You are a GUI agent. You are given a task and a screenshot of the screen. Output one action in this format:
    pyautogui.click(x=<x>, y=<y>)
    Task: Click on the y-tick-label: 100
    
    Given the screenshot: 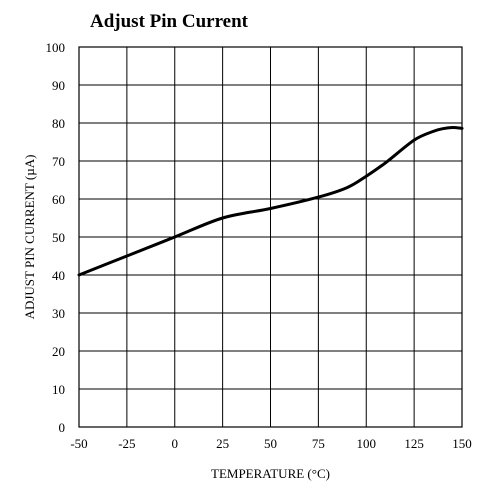 What is the action you would take?
    pyautogui.click(x=56, y=47)
    